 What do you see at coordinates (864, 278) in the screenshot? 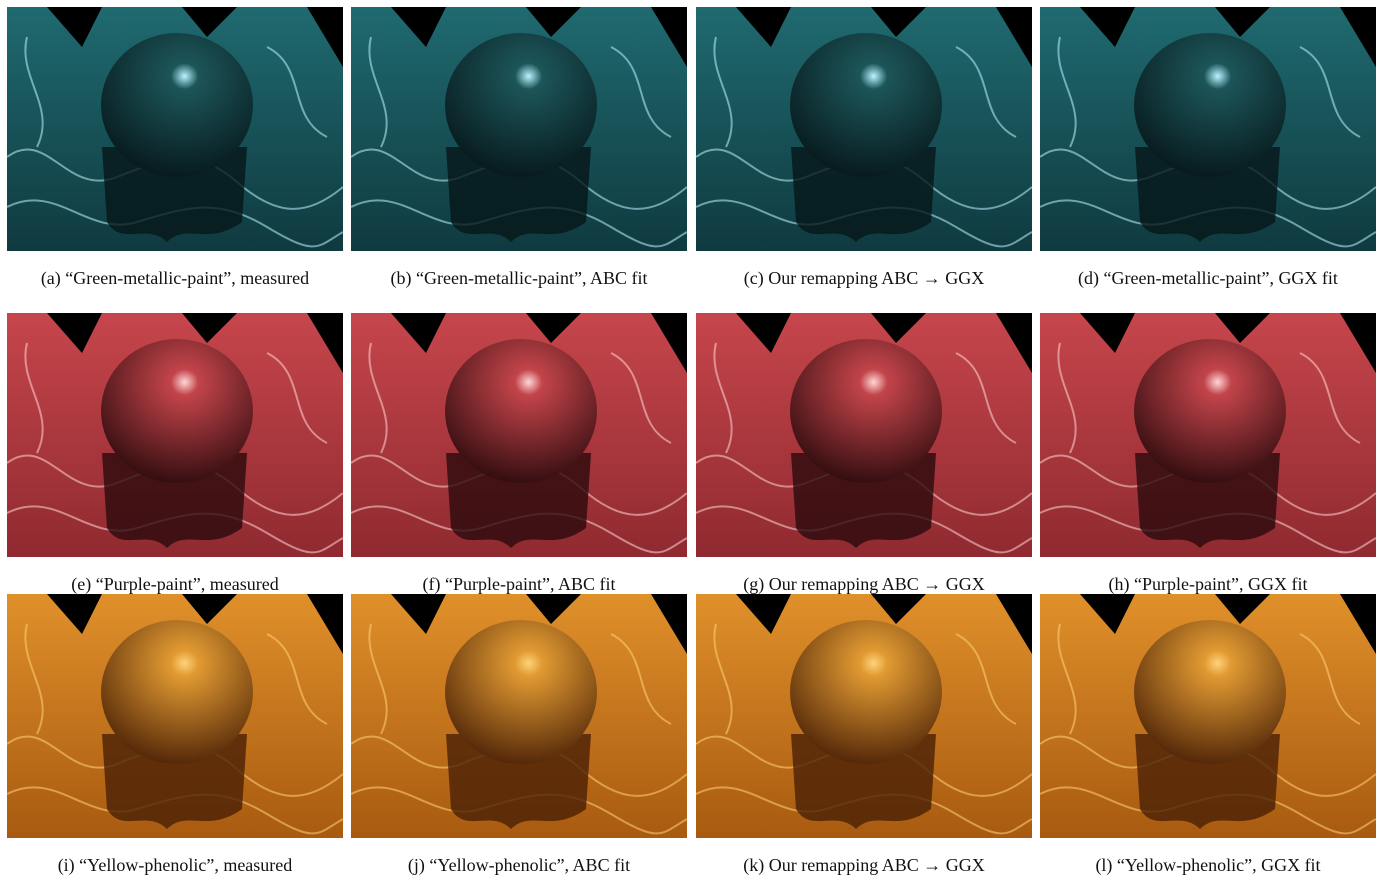
I see `panel-caption: (c) Our remapping ABC → GGX` at bounding box center [864, 278].